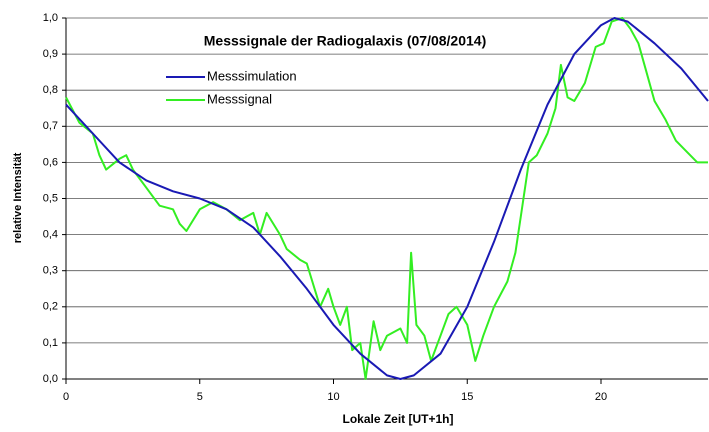 The image size is (709, 432). What do you see at coordinates (239, 98) in the screenshot?
I see `legend-label: Messsignal` at bounding box center [239, 98].